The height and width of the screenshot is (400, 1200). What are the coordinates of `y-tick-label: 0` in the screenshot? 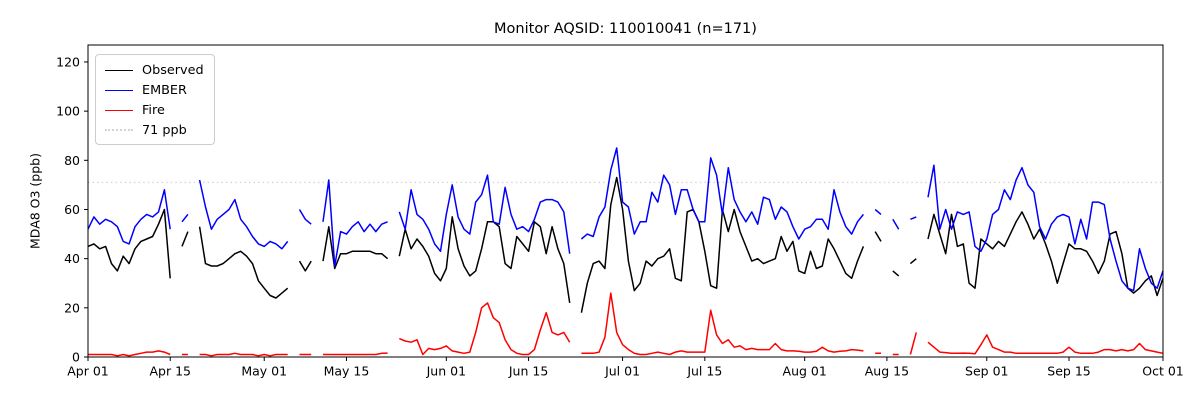 It's located at (76, 357).